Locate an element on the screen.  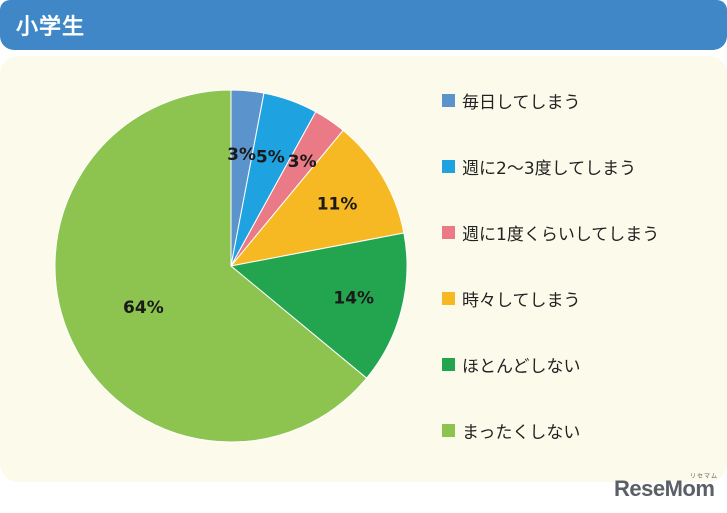
legend-item: 週に1度くらいしてしまう is located at coordinates (551, 232).